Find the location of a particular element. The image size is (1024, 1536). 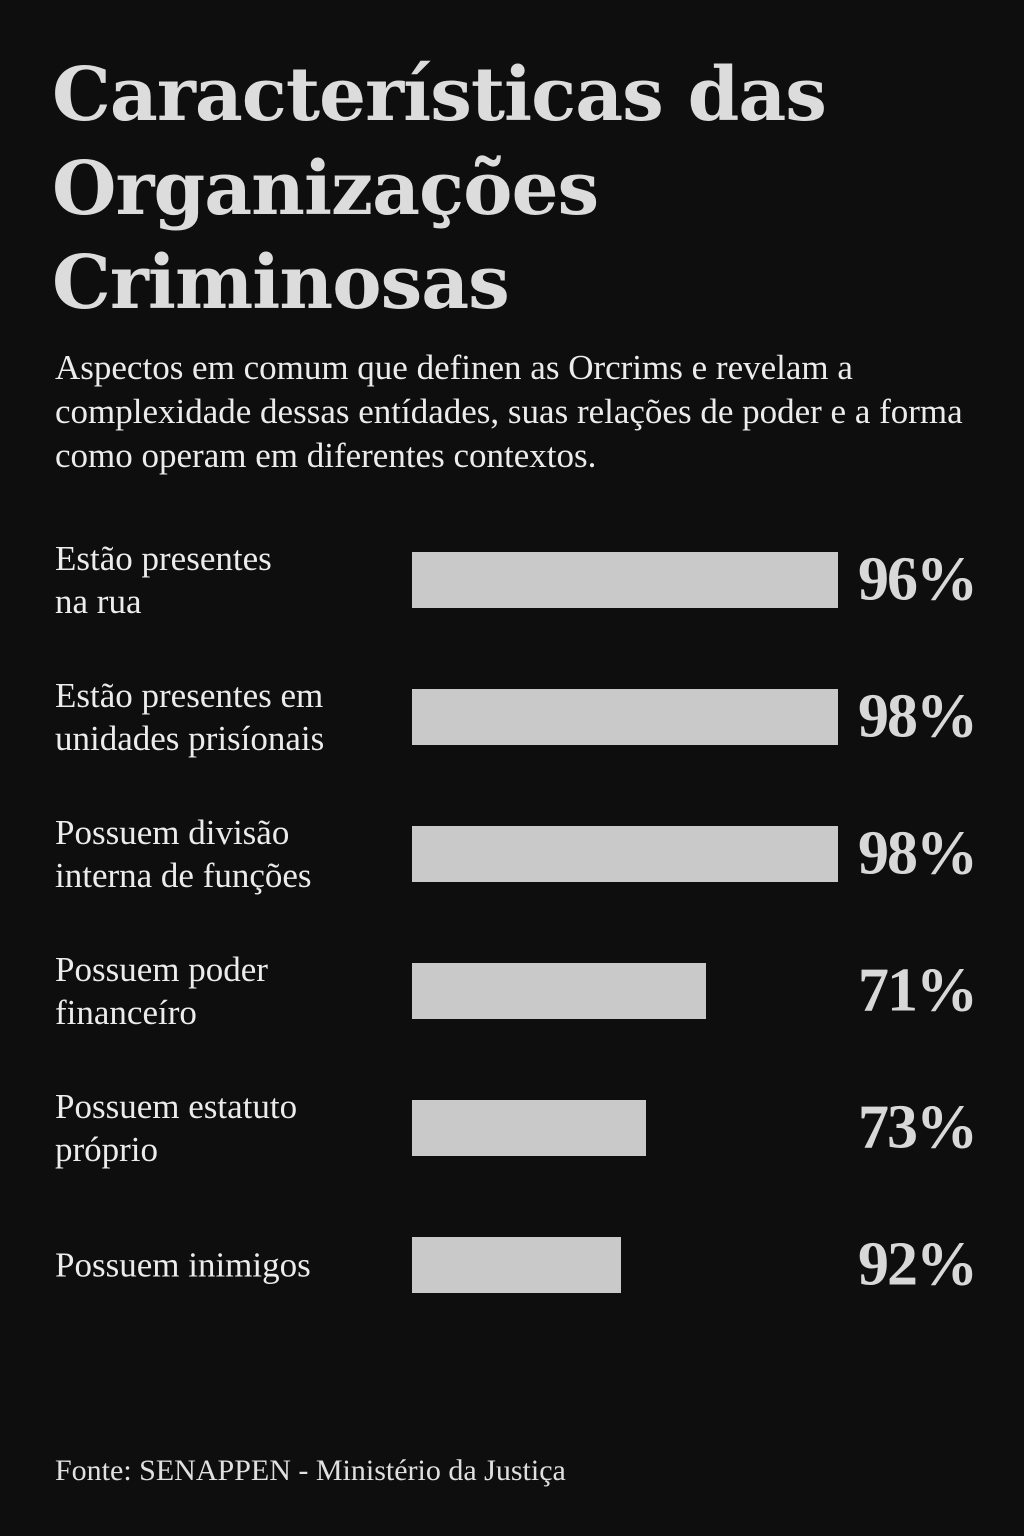

bar-row: Possuem estatuto próprio 73% is located at coordinates (512, 1128).